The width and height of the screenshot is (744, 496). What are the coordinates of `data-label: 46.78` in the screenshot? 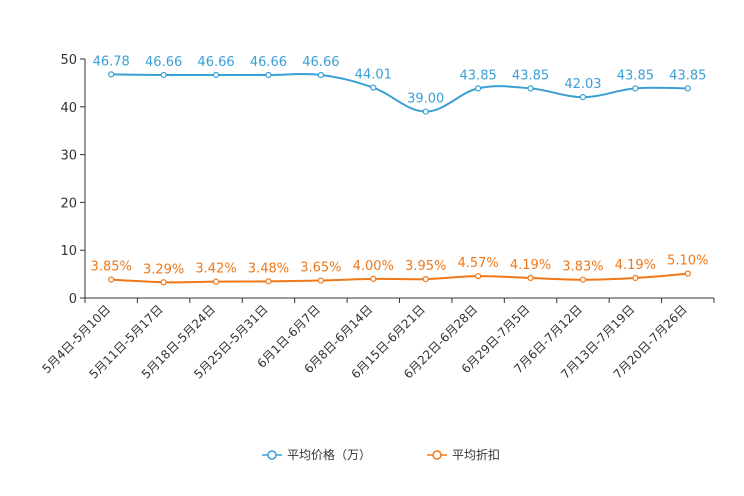 It's located at (111, 61).